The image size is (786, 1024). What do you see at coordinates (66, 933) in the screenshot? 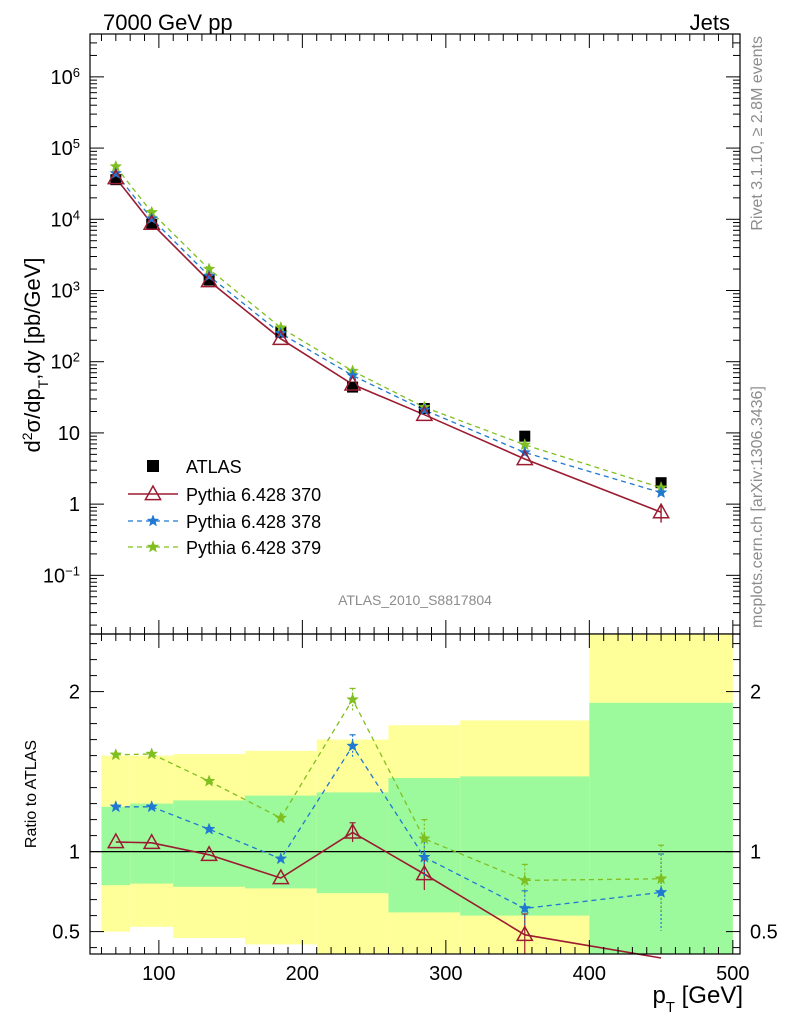
I see `ratio-ytick-label-left: 0.5` at bounding box center [66, 933].